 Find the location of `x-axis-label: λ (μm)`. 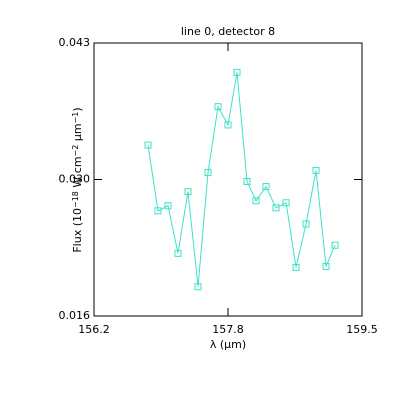

x-axis-label: λ (μm) is located at coordinates (228, 344).